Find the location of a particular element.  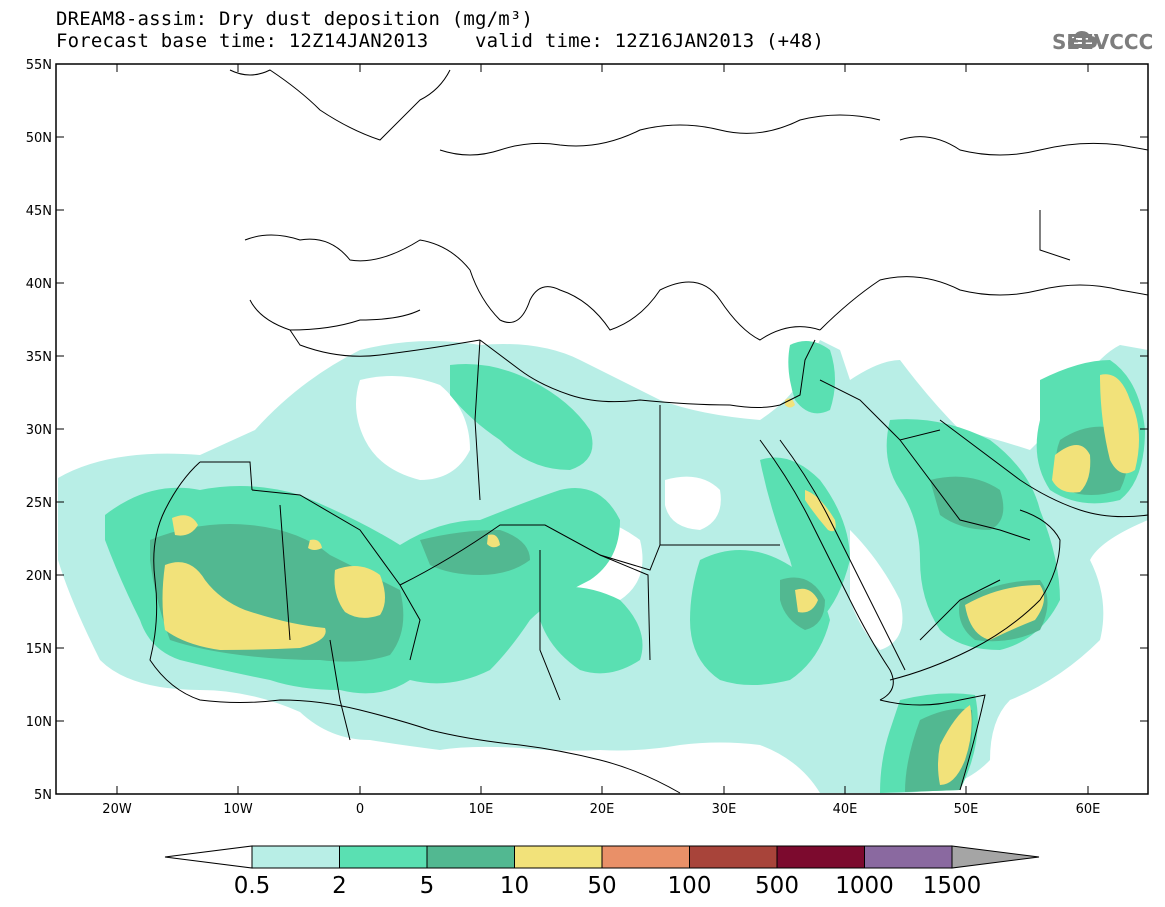

colorbar-under-triangle is located at coordinates (208, 857).